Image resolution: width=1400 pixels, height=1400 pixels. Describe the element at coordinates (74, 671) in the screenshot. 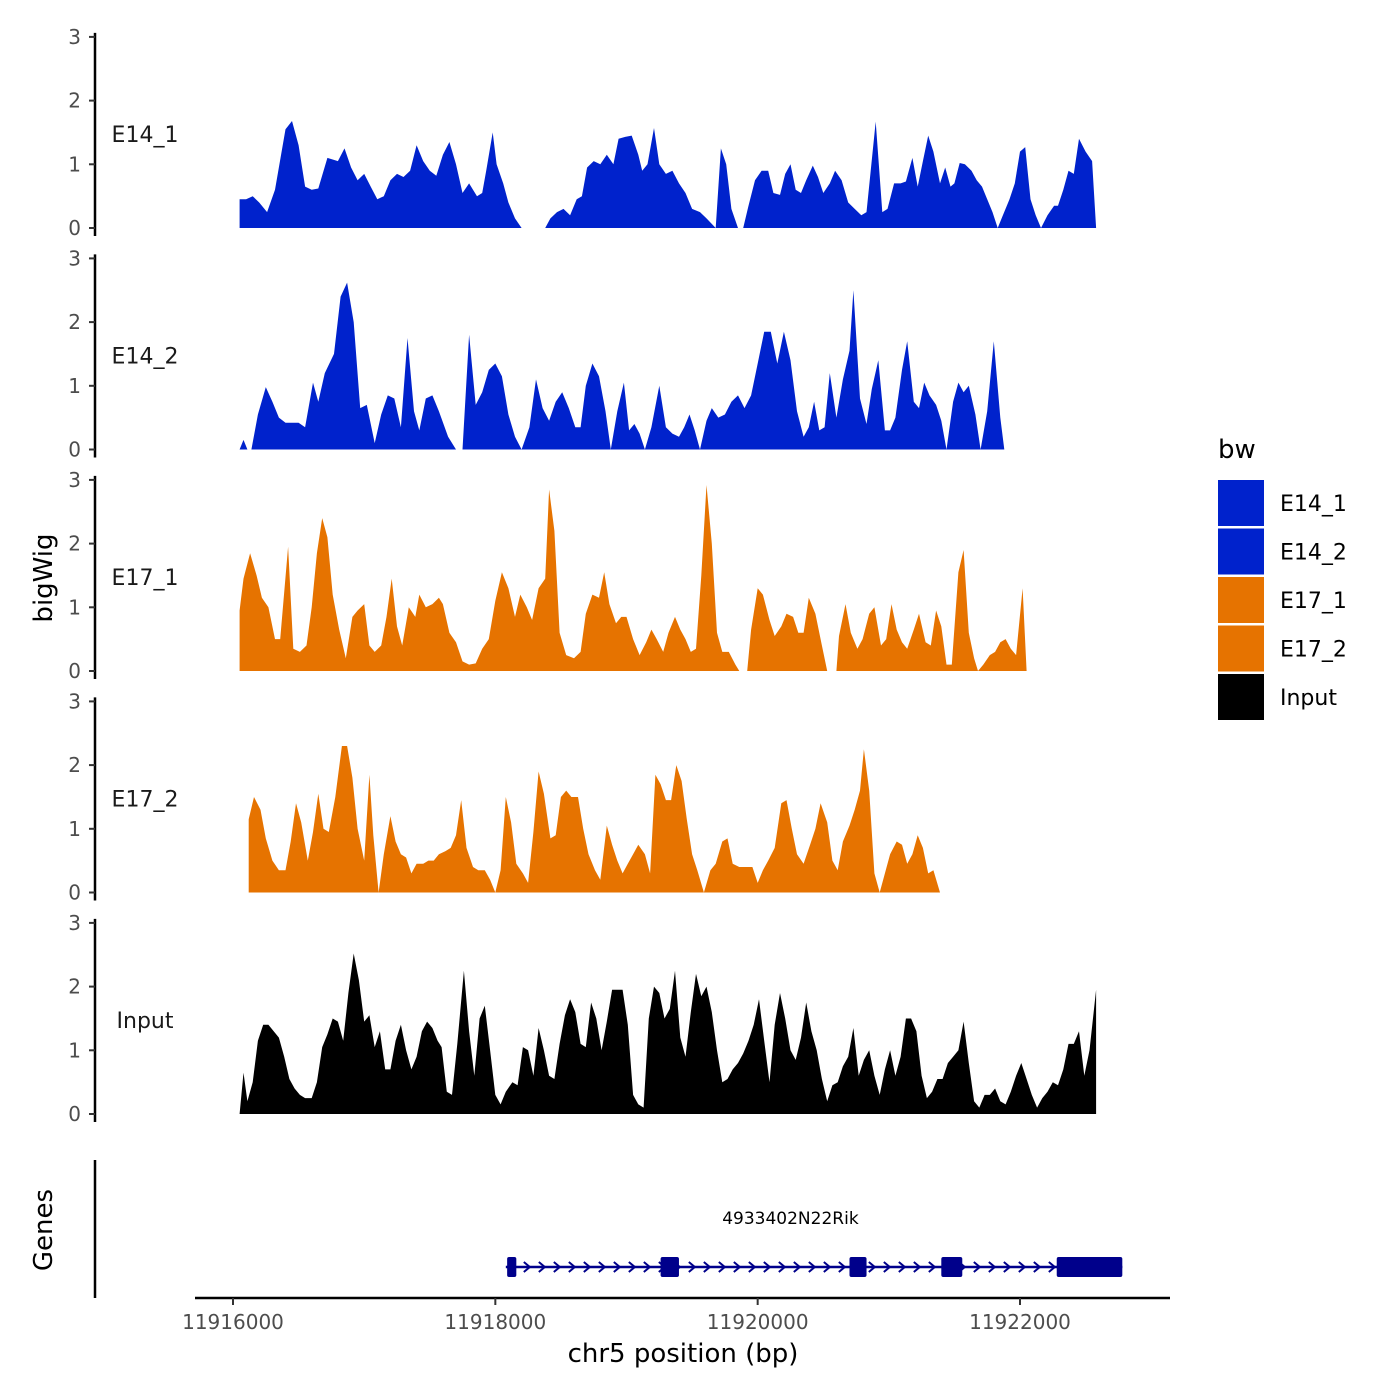

I see `y-tick-label-E17_1-0: 0` at that location.